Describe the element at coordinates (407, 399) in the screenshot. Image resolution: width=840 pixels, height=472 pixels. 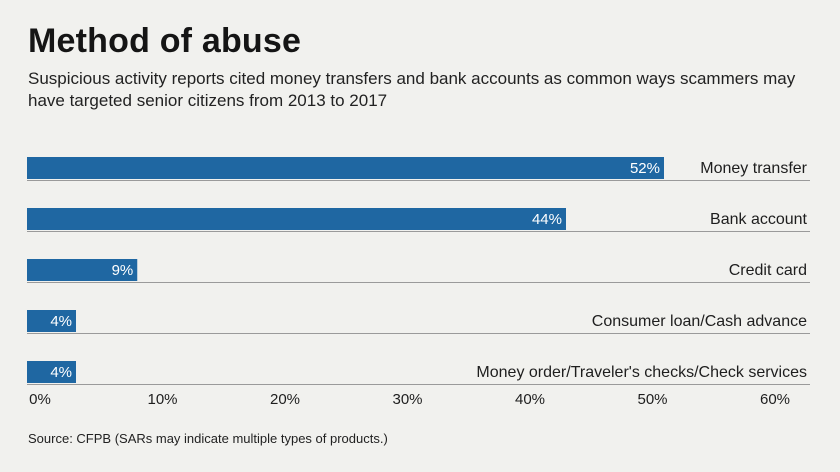
I see `x-tick-label: 30%` at that location.